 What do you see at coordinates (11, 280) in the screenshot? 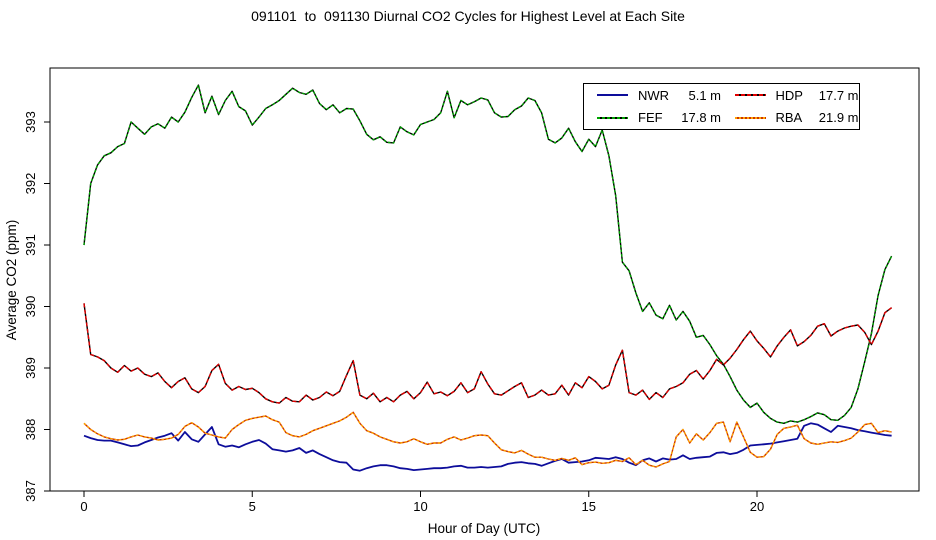
I see `y-axis-label: Average CO2 (ppm)` at bounding box center [11, 280].